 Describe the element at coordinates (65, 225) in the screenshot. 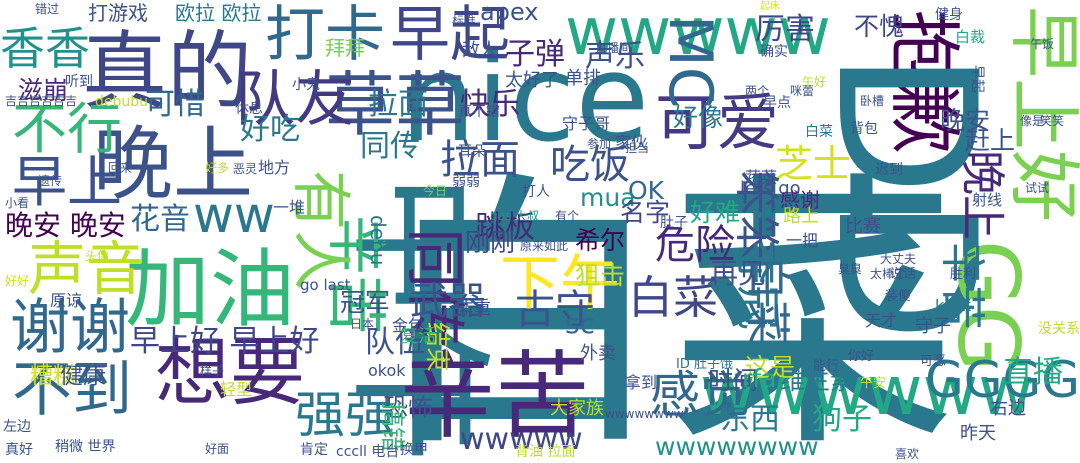

I see `word-cloud-word: 晚安 晚安` at that location.